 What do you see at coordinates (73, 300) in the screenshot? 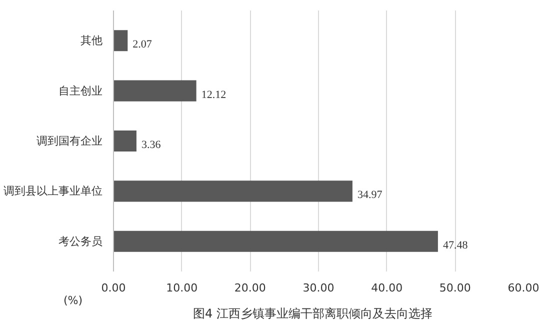
I see `x-axis-title: (%)` at bounding box center [73, 300].